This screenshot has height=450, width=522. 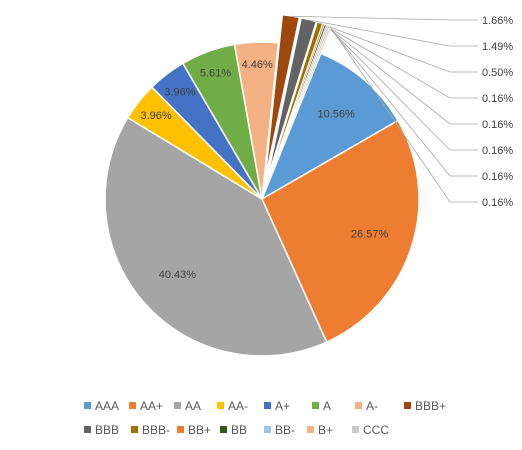 I want to click on data-label: 0.50%, so click(x=497, y=73).